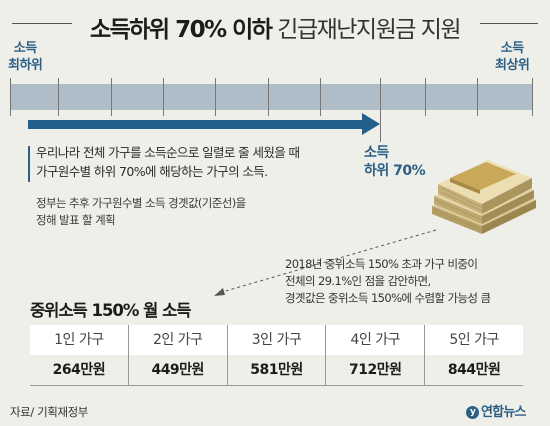 The width and height of the screenshot is (550, 426). I want to click on table-header-row: 1인 가구 2인 가구 3인 가구 4인 가구 5인 가구, so click(276, 340).